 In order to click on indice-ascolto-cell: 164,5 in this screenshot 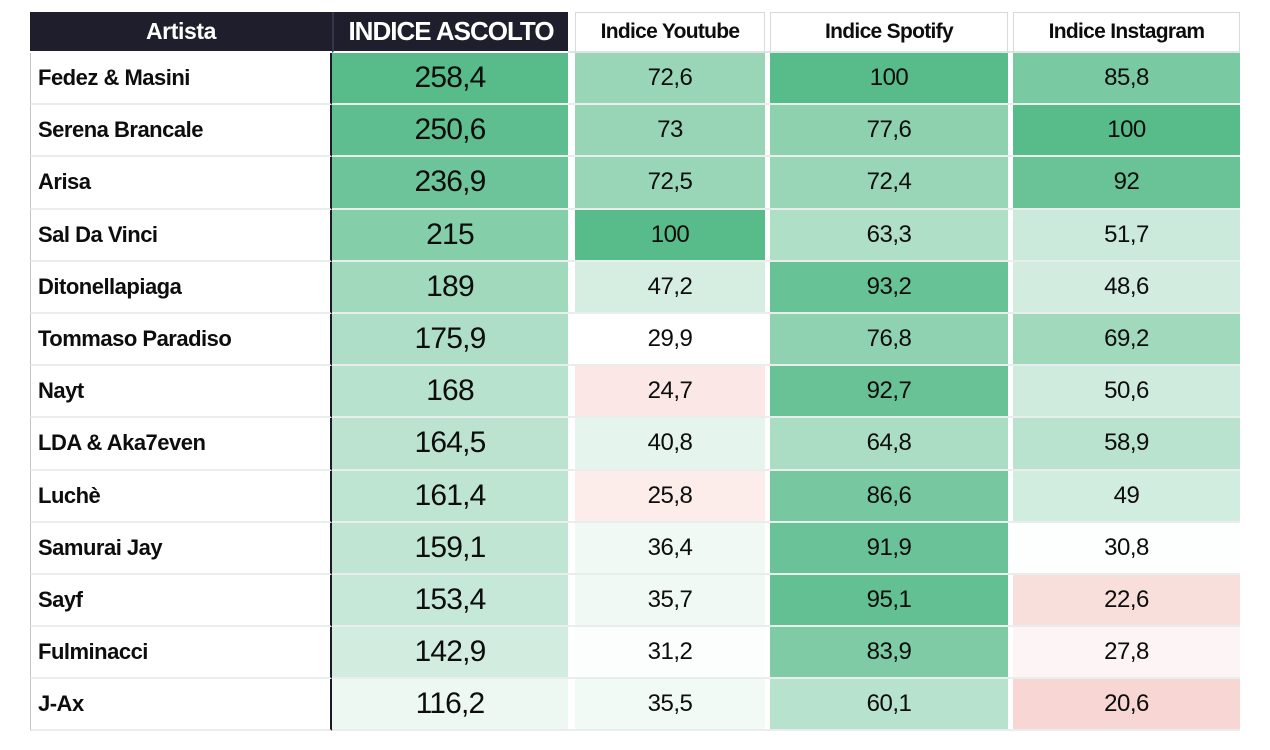, I will do `click(450, 444)`.